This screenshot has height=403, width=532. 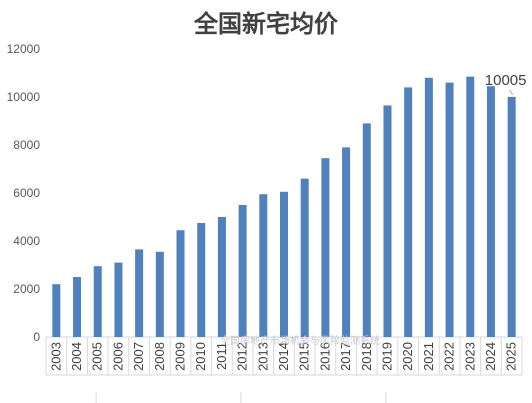 What do you see at coordinates (26, 289) in the screenshot?
I see `y-tick-label: 2000` at bounding box center [26, 289].